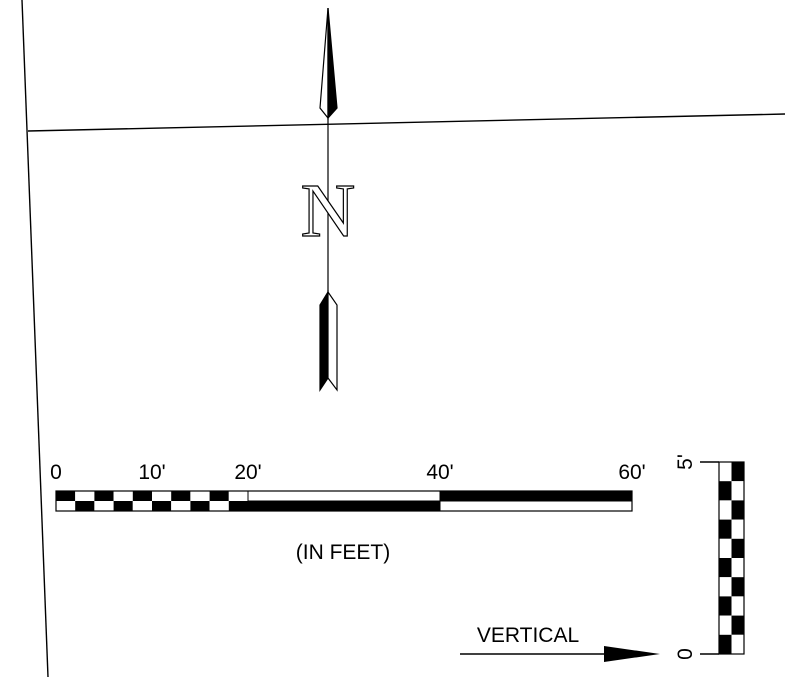 The image size is (785, 677). I want to click on north-arrow-head-right, so click(332, 63).